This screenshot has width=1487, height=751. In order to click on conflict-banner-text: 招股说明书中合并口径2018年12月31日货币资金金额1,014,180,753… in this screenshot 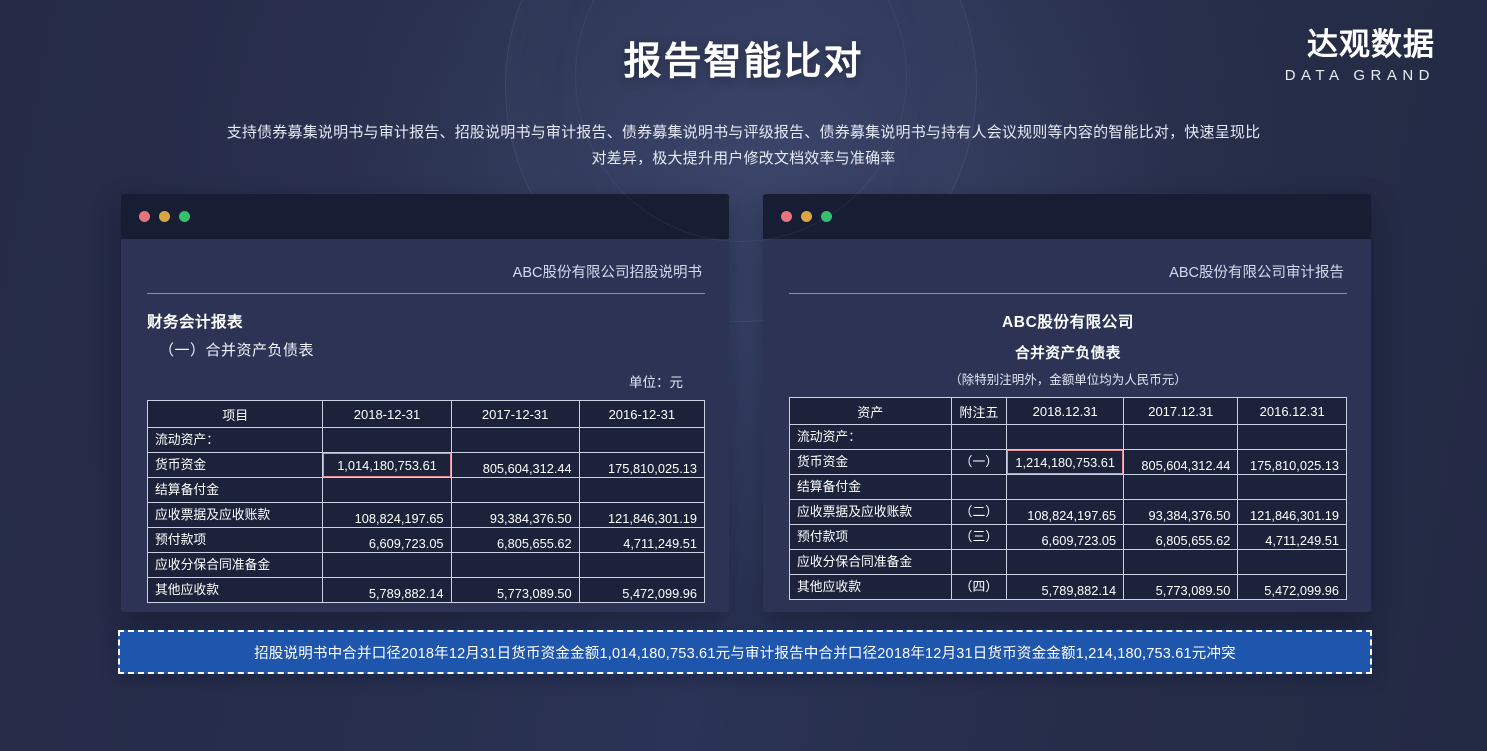, I will do `click(745, 653)`.